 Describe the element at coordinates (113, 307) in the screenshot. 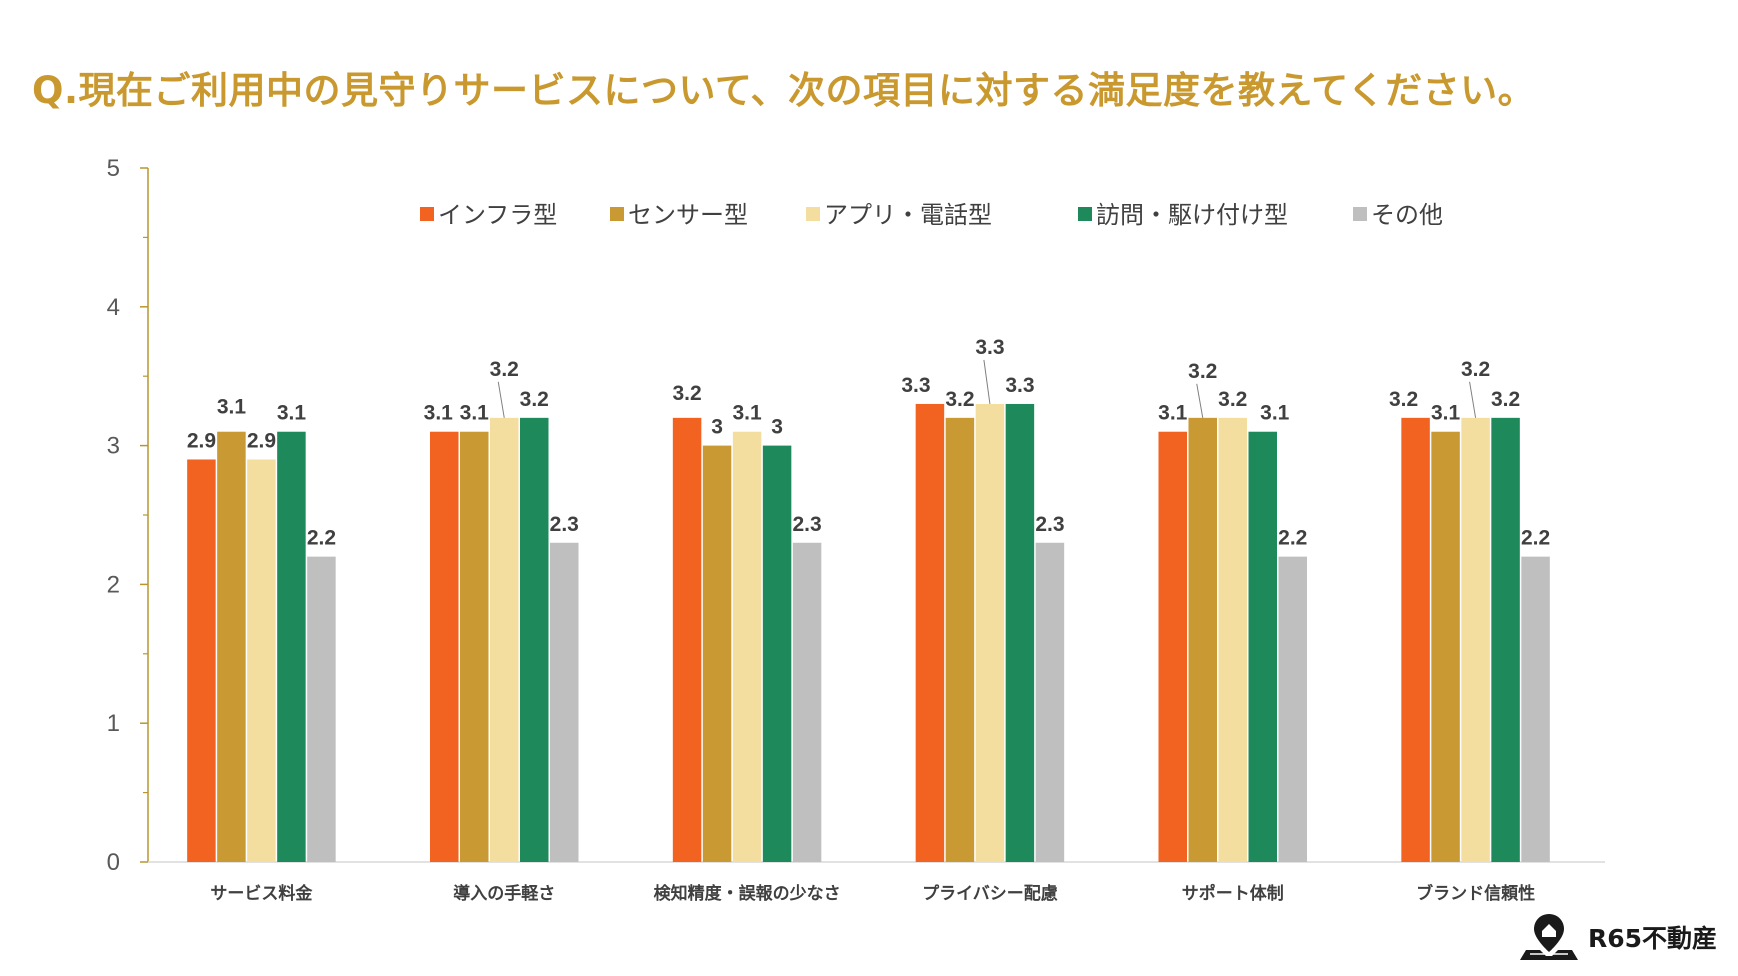

I see `y-tick-label: 4` at that location.